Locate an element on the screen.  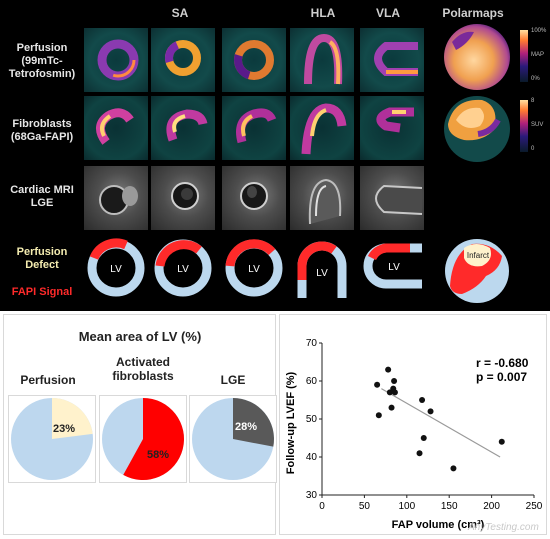
pie-slice-lge is located at coordinates (253, 422).